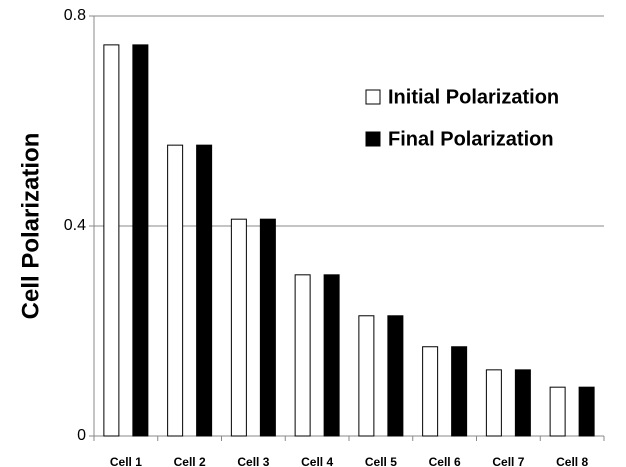  What do you see at coordinates (445, 461) in the screenshot?
I see `x-tick-label: Cell 6` at bounding box center [445, 461].